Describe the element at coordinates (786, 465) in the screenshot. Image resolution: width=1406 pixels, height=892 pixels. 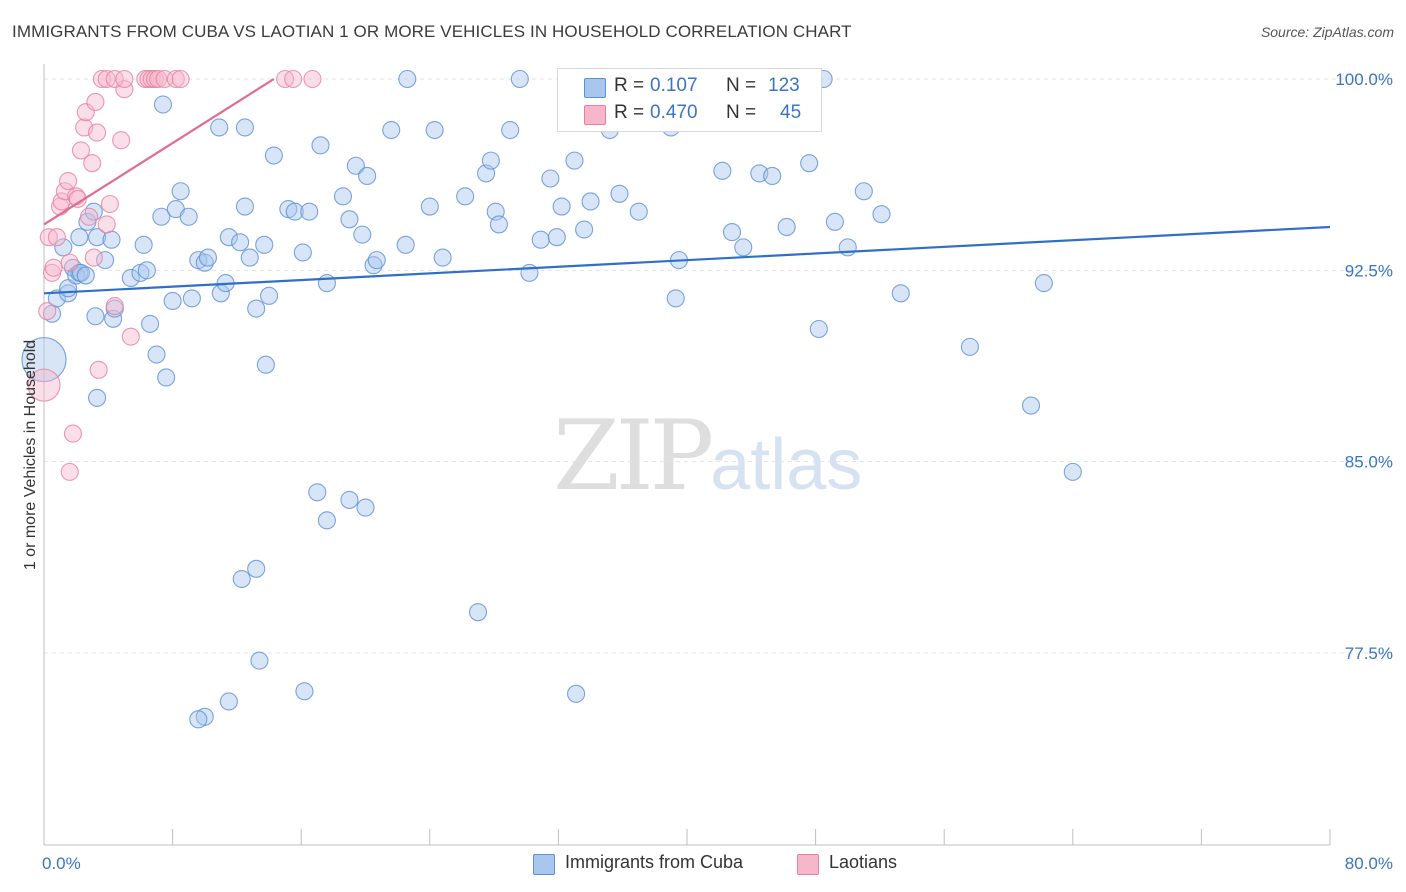
I see `watermark-atlas: atlas` at that location.